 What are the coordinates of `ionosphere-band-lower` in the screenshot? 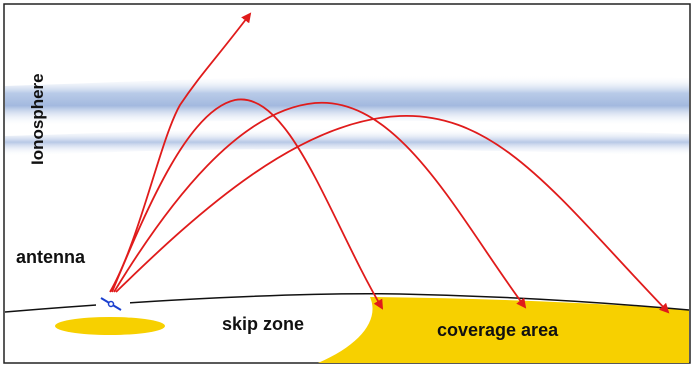 It's located at (347, 142).